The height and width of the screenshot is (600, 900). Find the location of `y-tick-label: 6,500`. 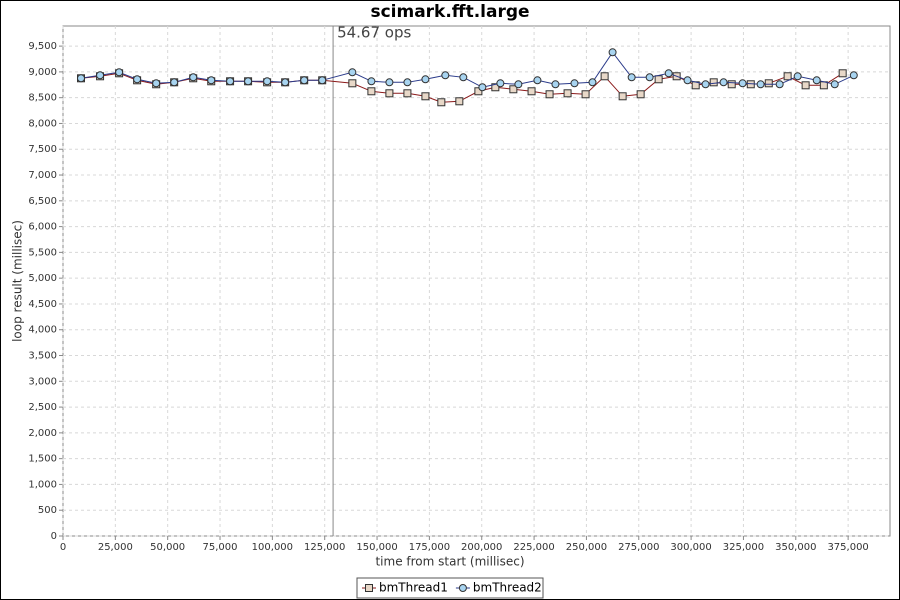

y-tick-label: 6,500 is located at coordinates (42, 201).